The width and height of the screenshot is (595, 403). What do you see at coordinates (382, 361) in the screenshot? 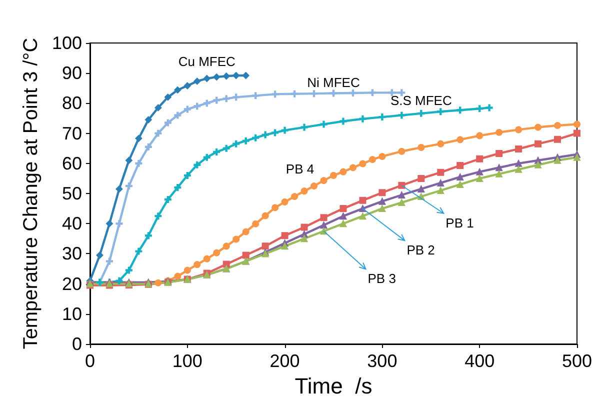
I see `x-tick-label: 300` at bounding box center [382, 361].